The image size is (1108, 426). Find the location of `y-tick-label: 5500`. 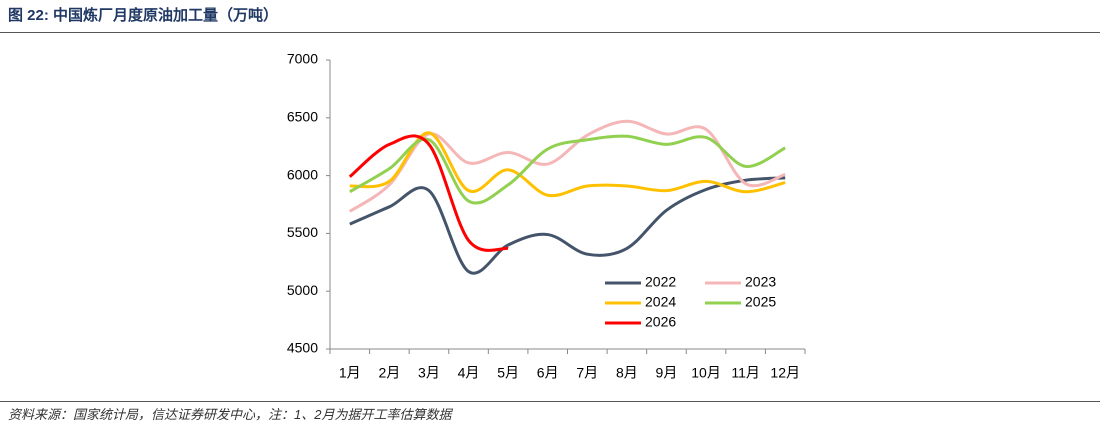

y-tick-label: 5500 is located at coordinates (302, 232).